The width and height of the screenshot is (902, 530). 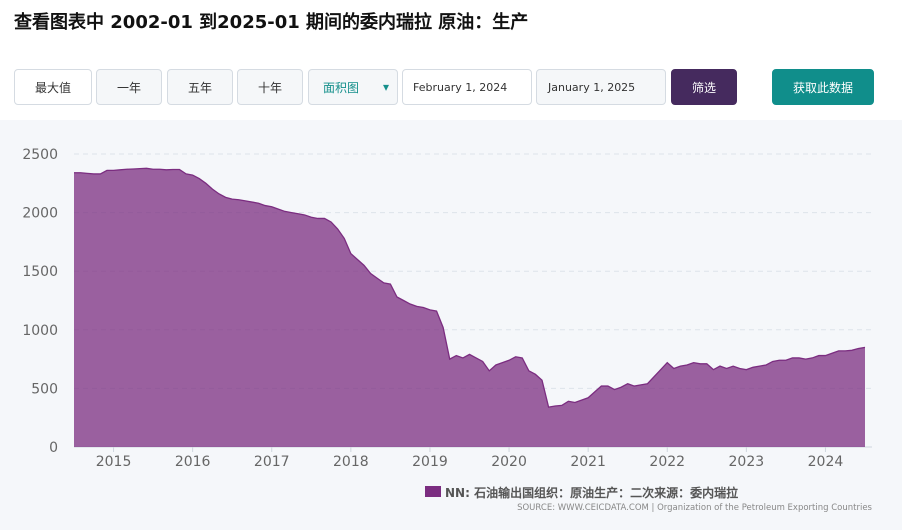 I want to click on y-tick-label: 500, so click(x=44, y=389).